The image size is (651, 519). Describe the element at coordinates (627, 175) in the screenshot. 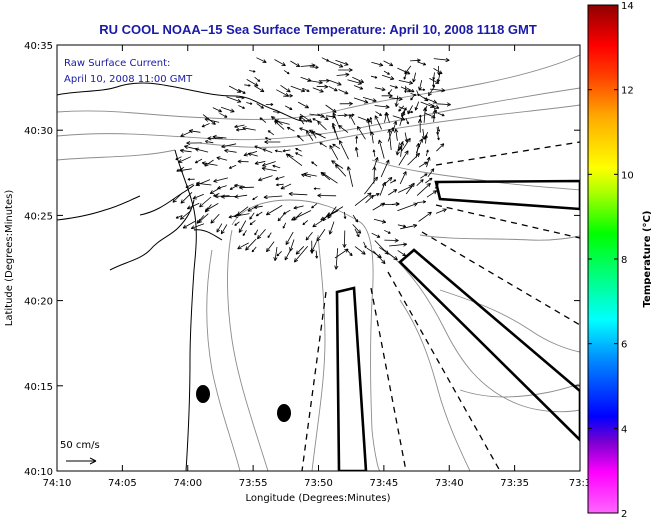

I see `colorbar-tick-label: 10` at that location.